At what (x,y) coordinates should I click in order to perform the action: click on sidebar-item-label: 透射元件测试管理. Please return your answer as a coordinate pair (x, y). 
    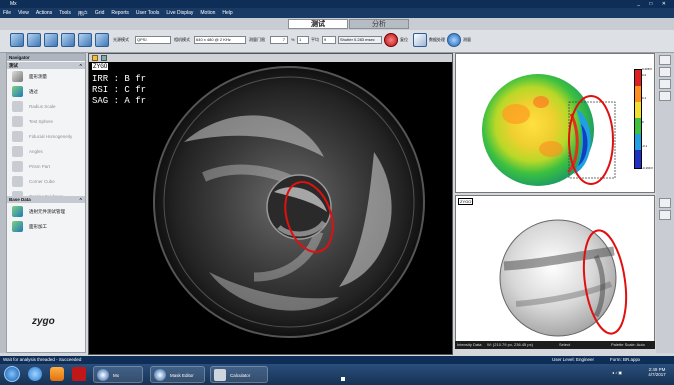
    Looking at the image, I should click on (47, 211).